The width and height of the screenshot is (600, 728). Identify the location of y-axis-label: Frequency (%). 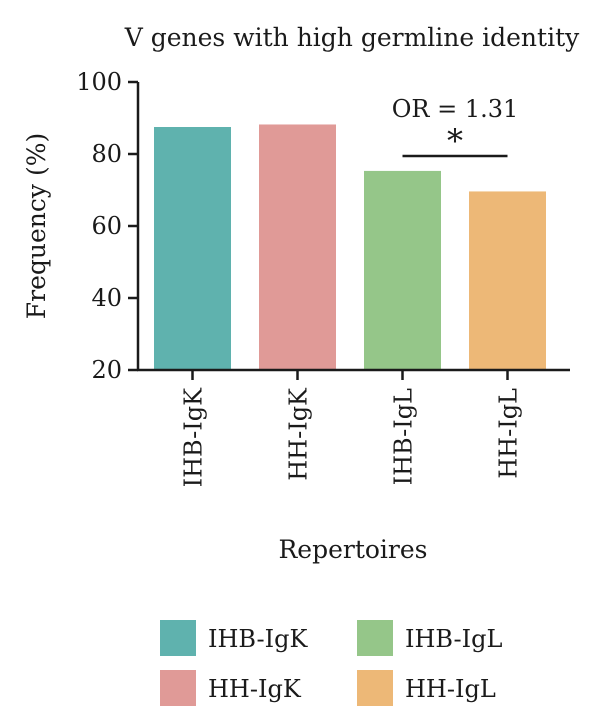
(36, 226).